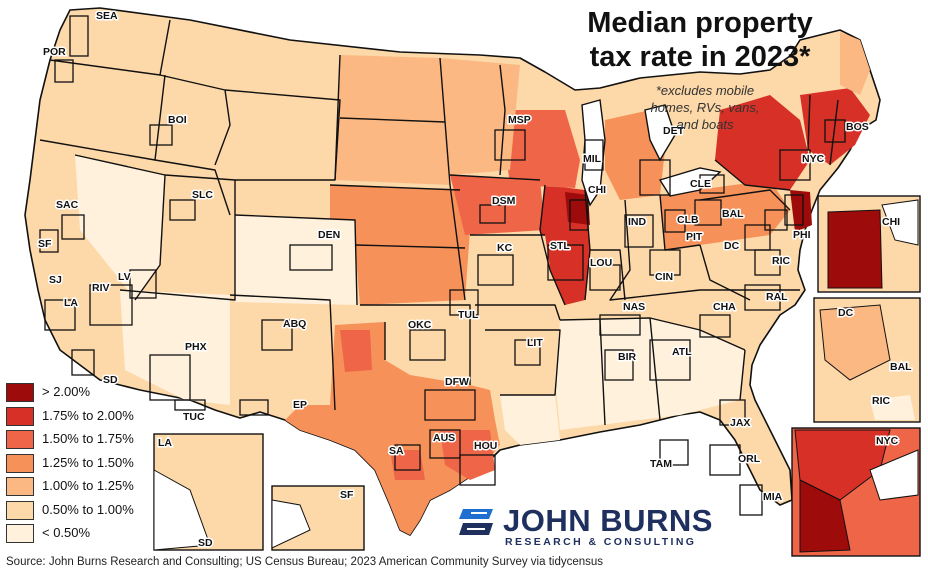  Describe the element at coordinates (705, 90) in the screenshot. I see `footnote-line1: *excludes mobile` at that location.